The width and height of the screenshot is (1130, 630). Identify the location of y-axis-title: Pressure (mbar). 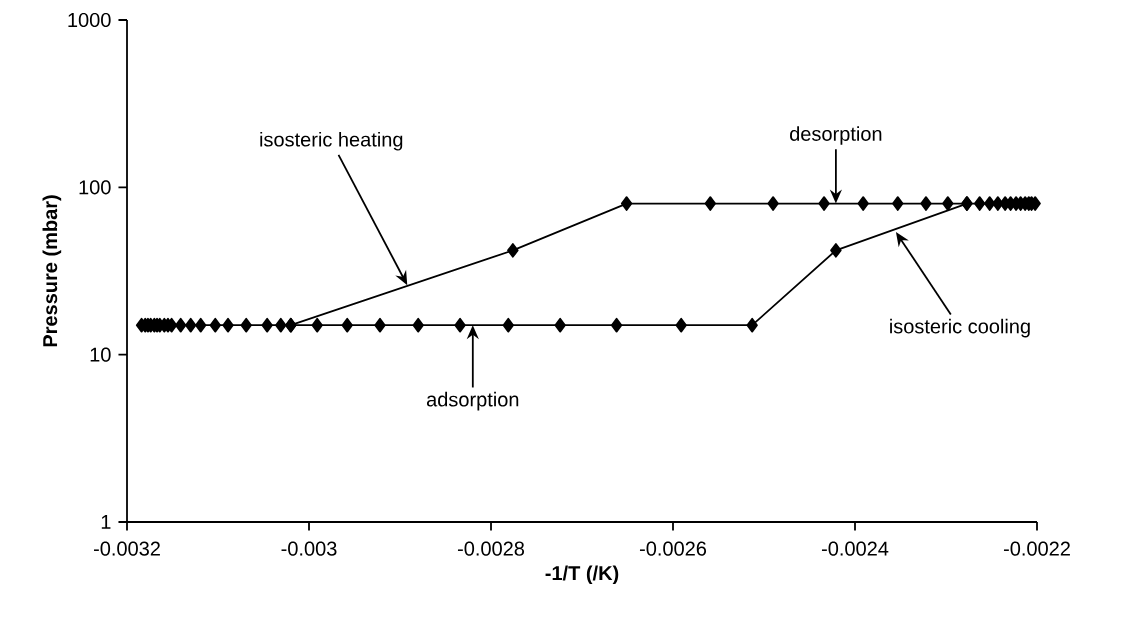
(52, 271).